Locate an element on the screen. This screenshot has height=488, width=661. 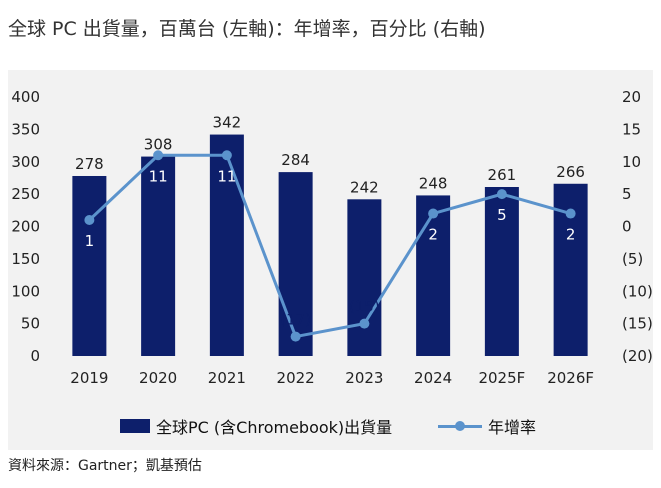
bar-2020 is located at coordinates (158, 256).